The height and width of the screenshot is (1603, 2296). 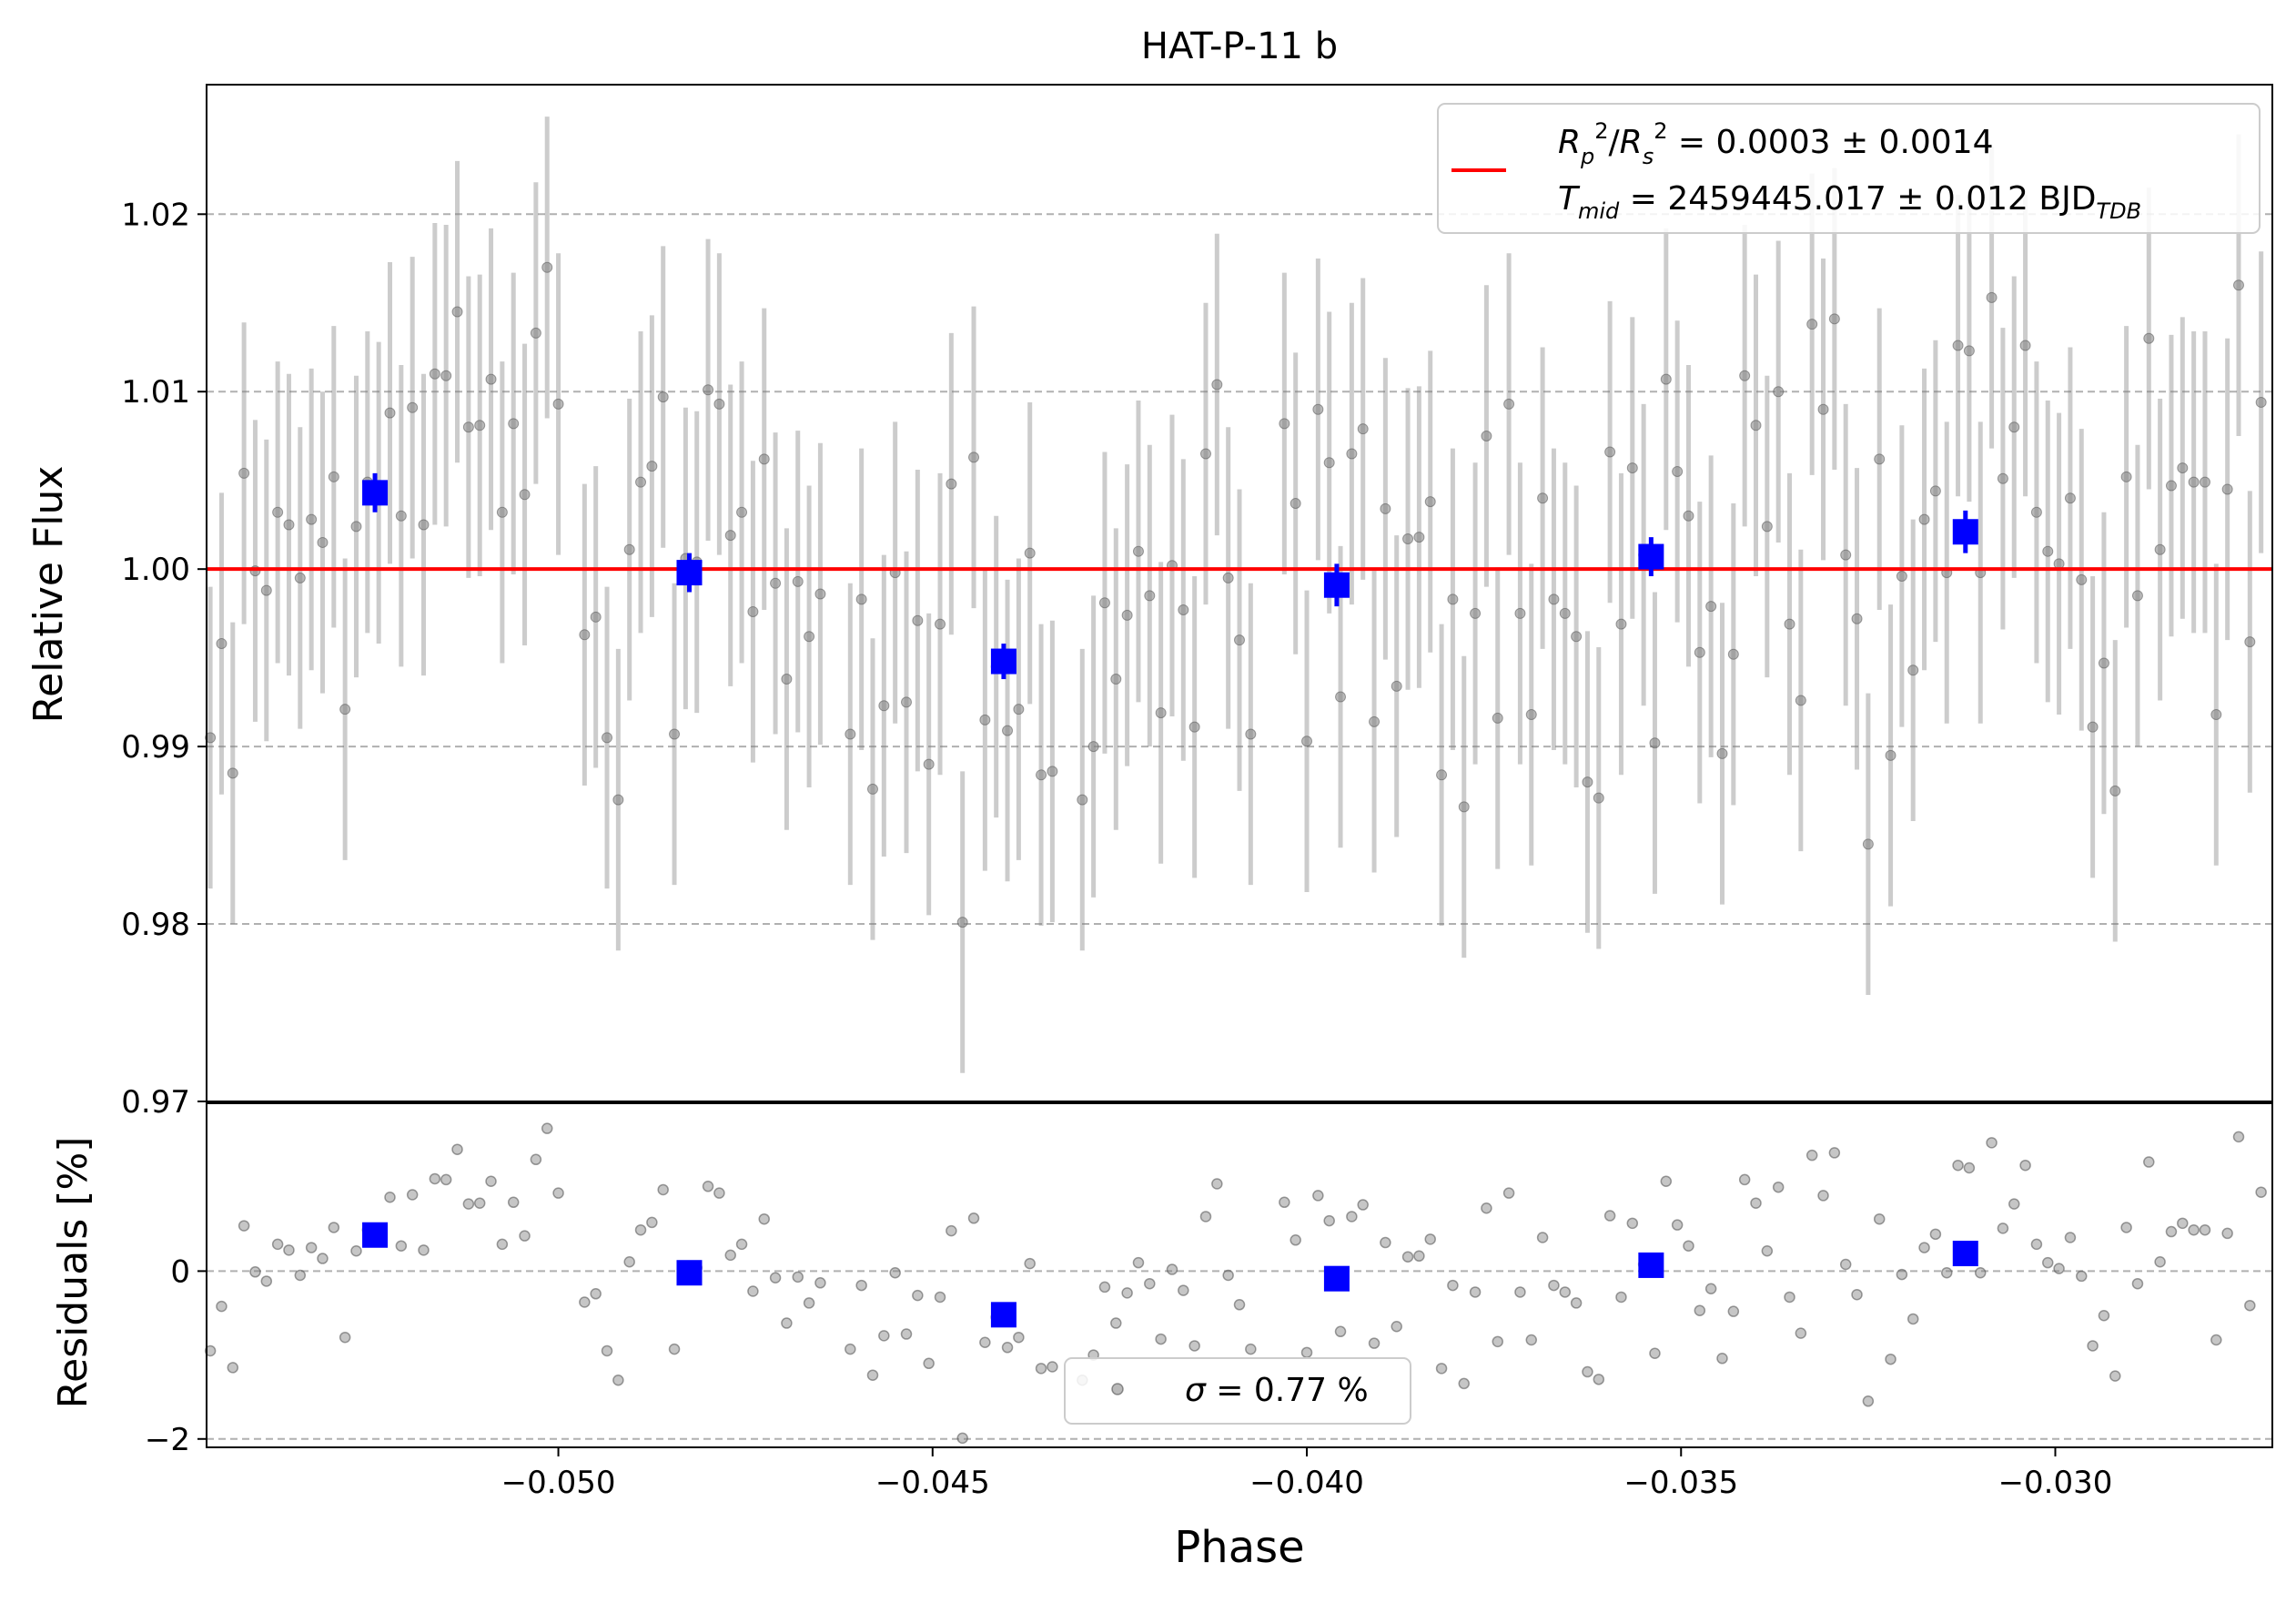 What do you see at coordinates (49, 595) in the screenshot?
I see `flux-y-axis-label: Relative Flux` at bounding box center [49, 595].